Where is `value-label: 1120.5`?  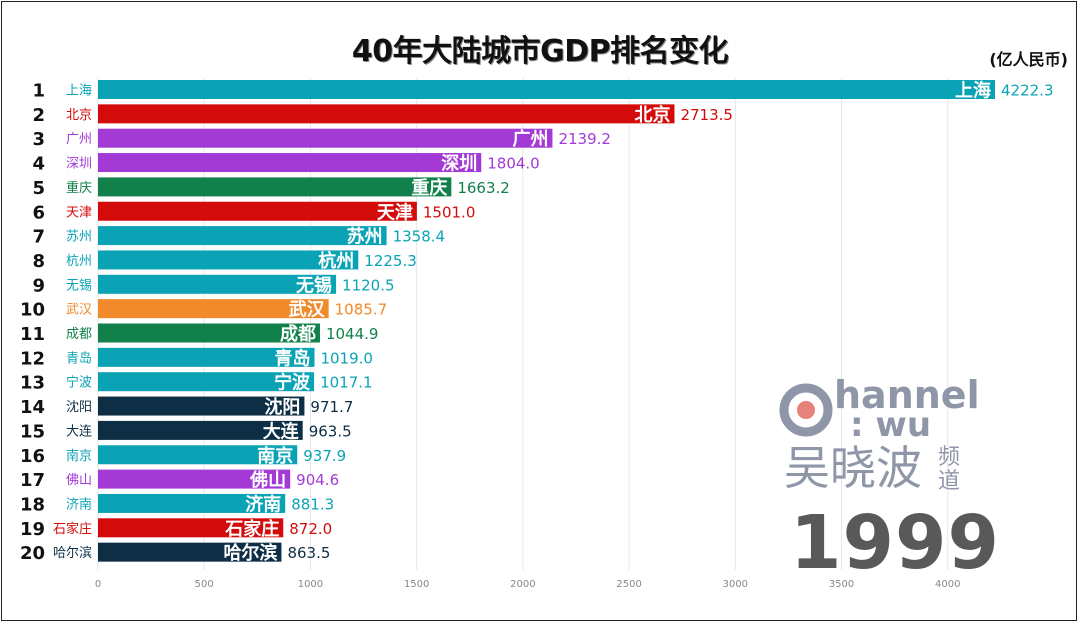
value-label: 1120.5 is located at coordinates (368, 285).